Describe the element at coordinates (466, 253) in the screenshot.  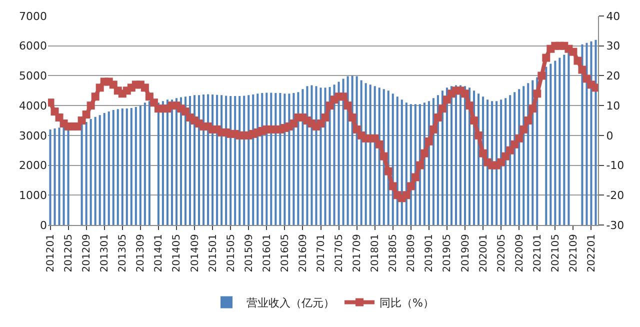
I see `x-tick-label: 201909` at that location.